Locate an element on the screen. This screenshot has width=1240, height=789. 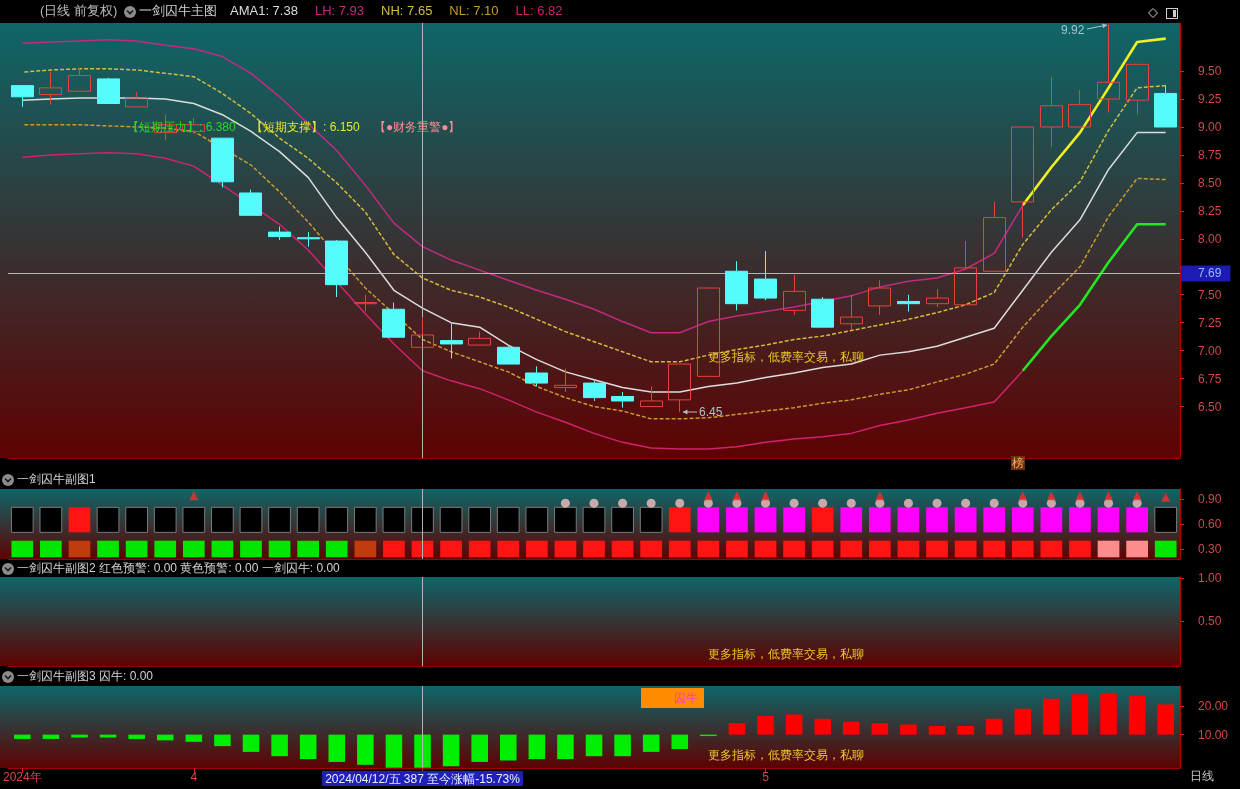
x-tick-label: 5 is located at coordinates (766, 777).